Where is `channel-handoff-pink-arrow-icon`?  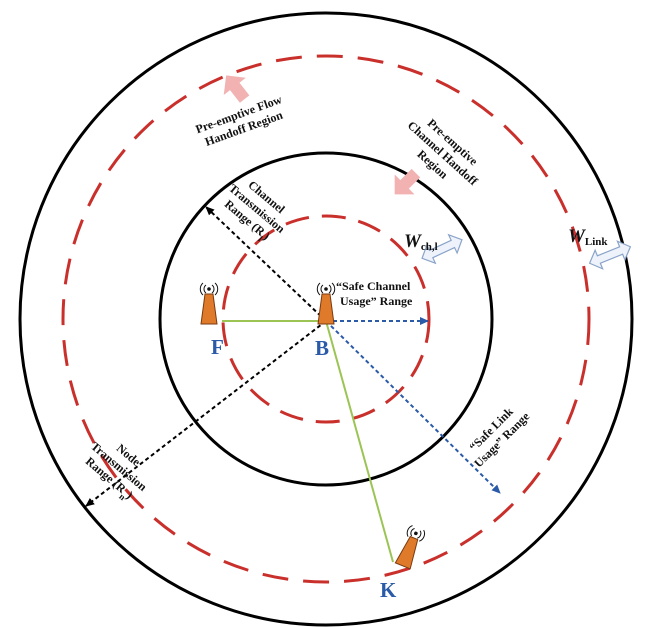
channel-handoff-pink-arrow-icon is located at coordinates (407, 181).